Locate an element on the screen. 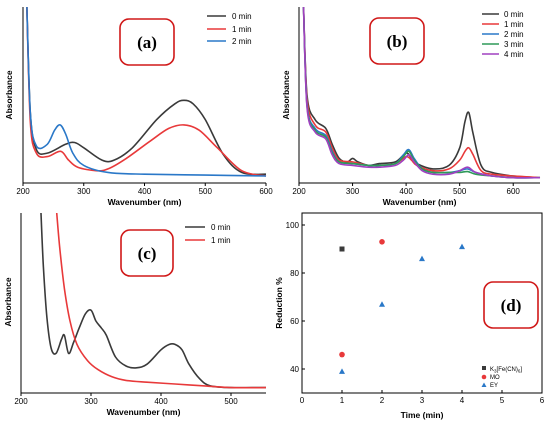  y-tick-label: 80 is located at coordinates (294, 273).